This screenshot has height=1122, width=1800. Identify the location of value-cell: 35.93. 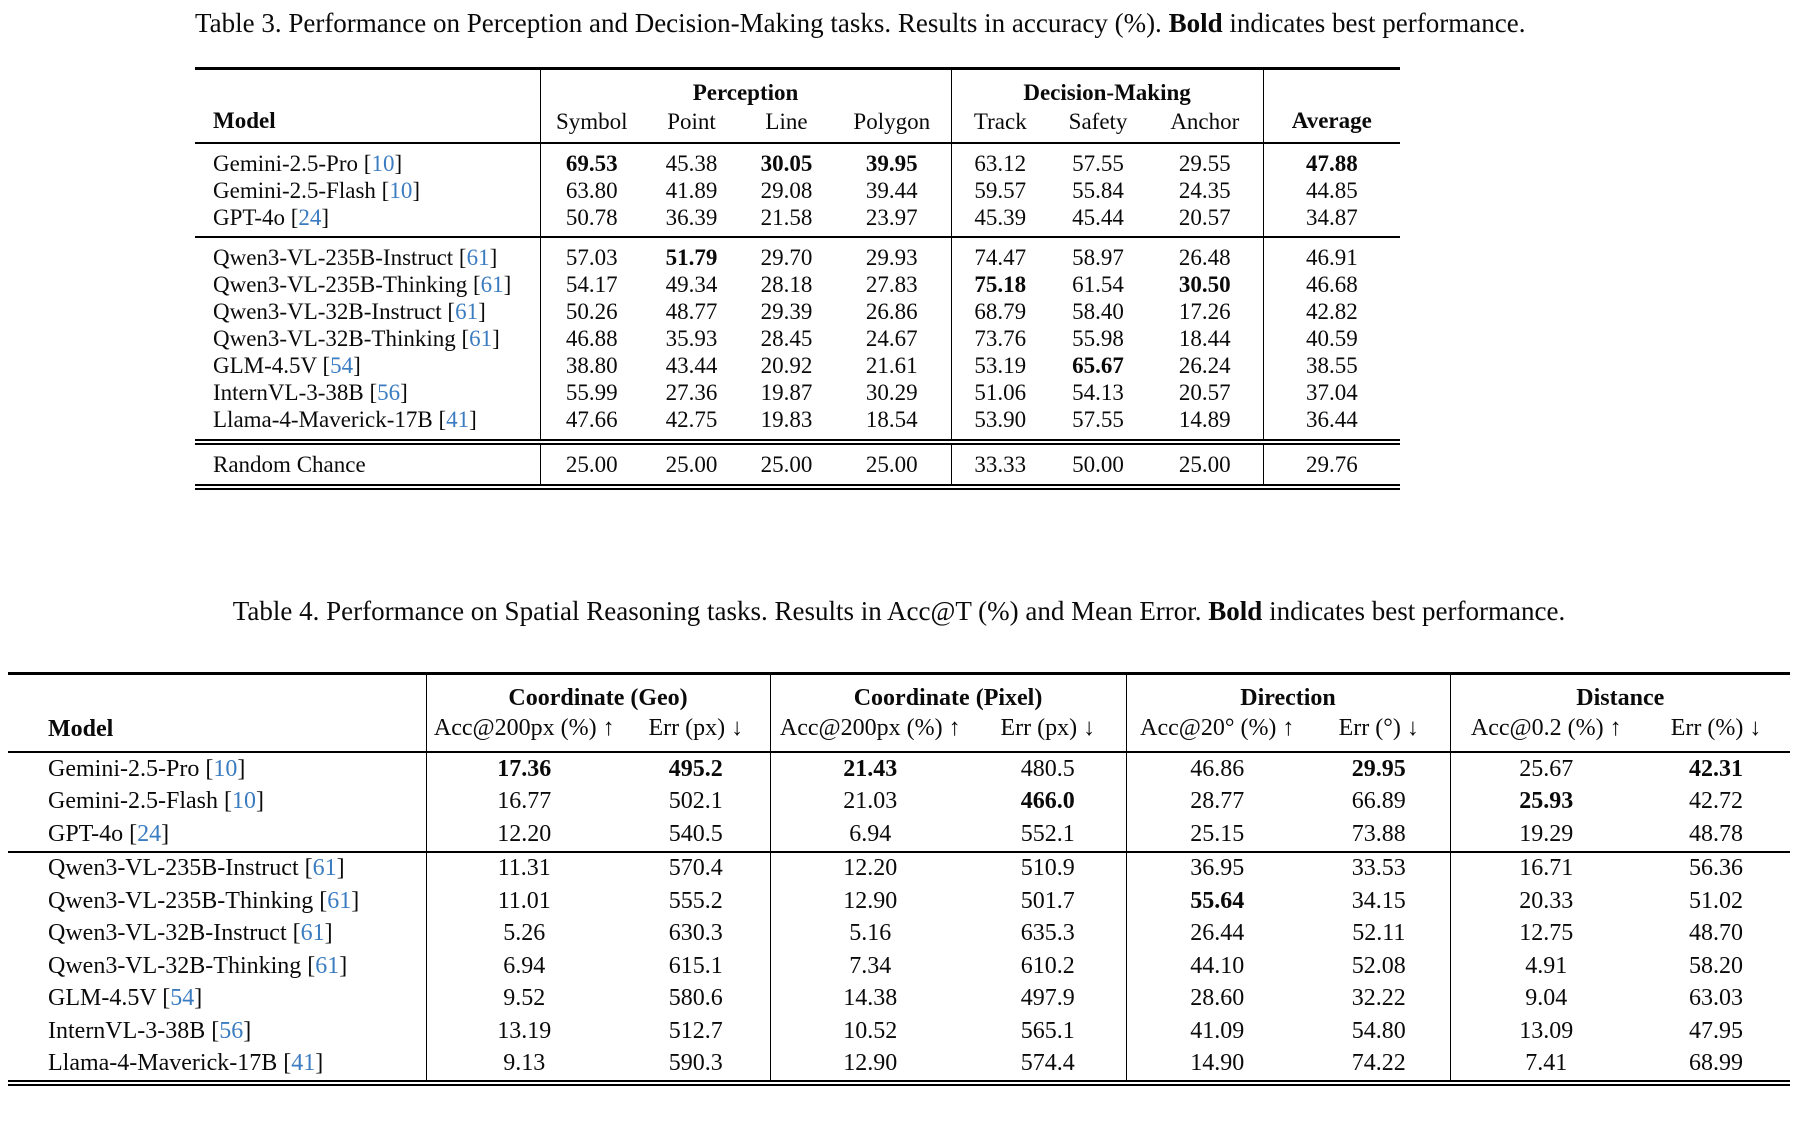
(691, 338).